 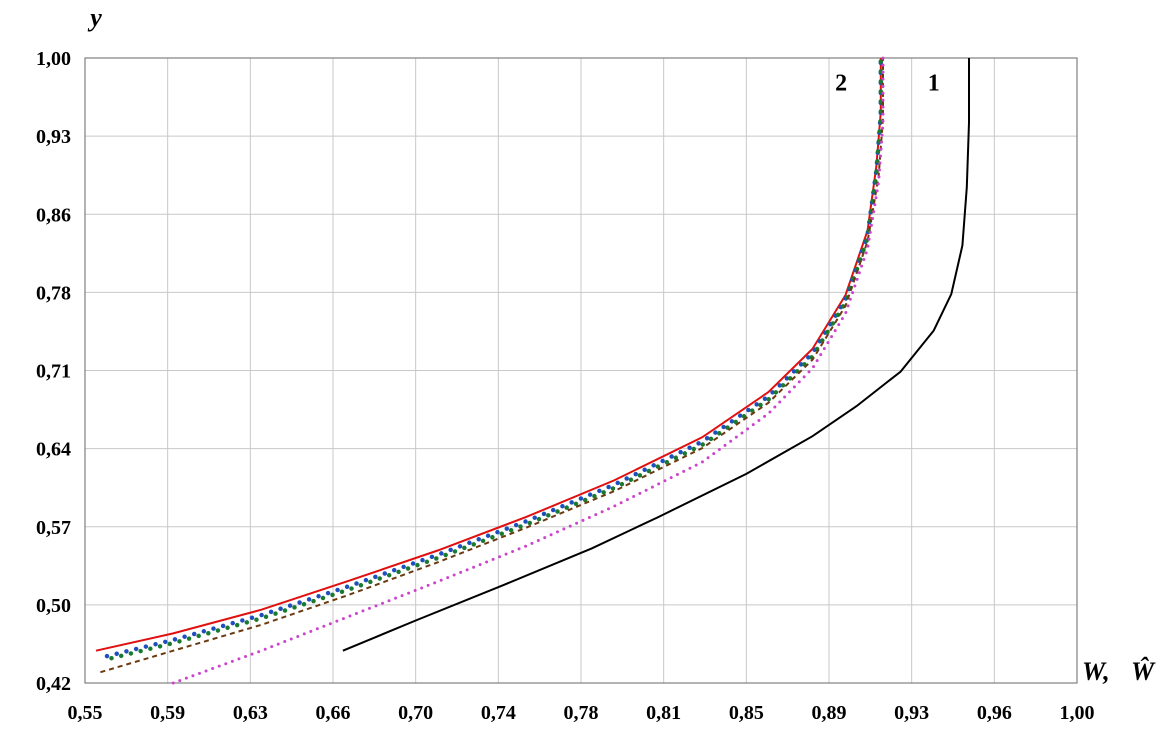 I want to click on y-tick-label: 0,93, so click(x=53, y=137).